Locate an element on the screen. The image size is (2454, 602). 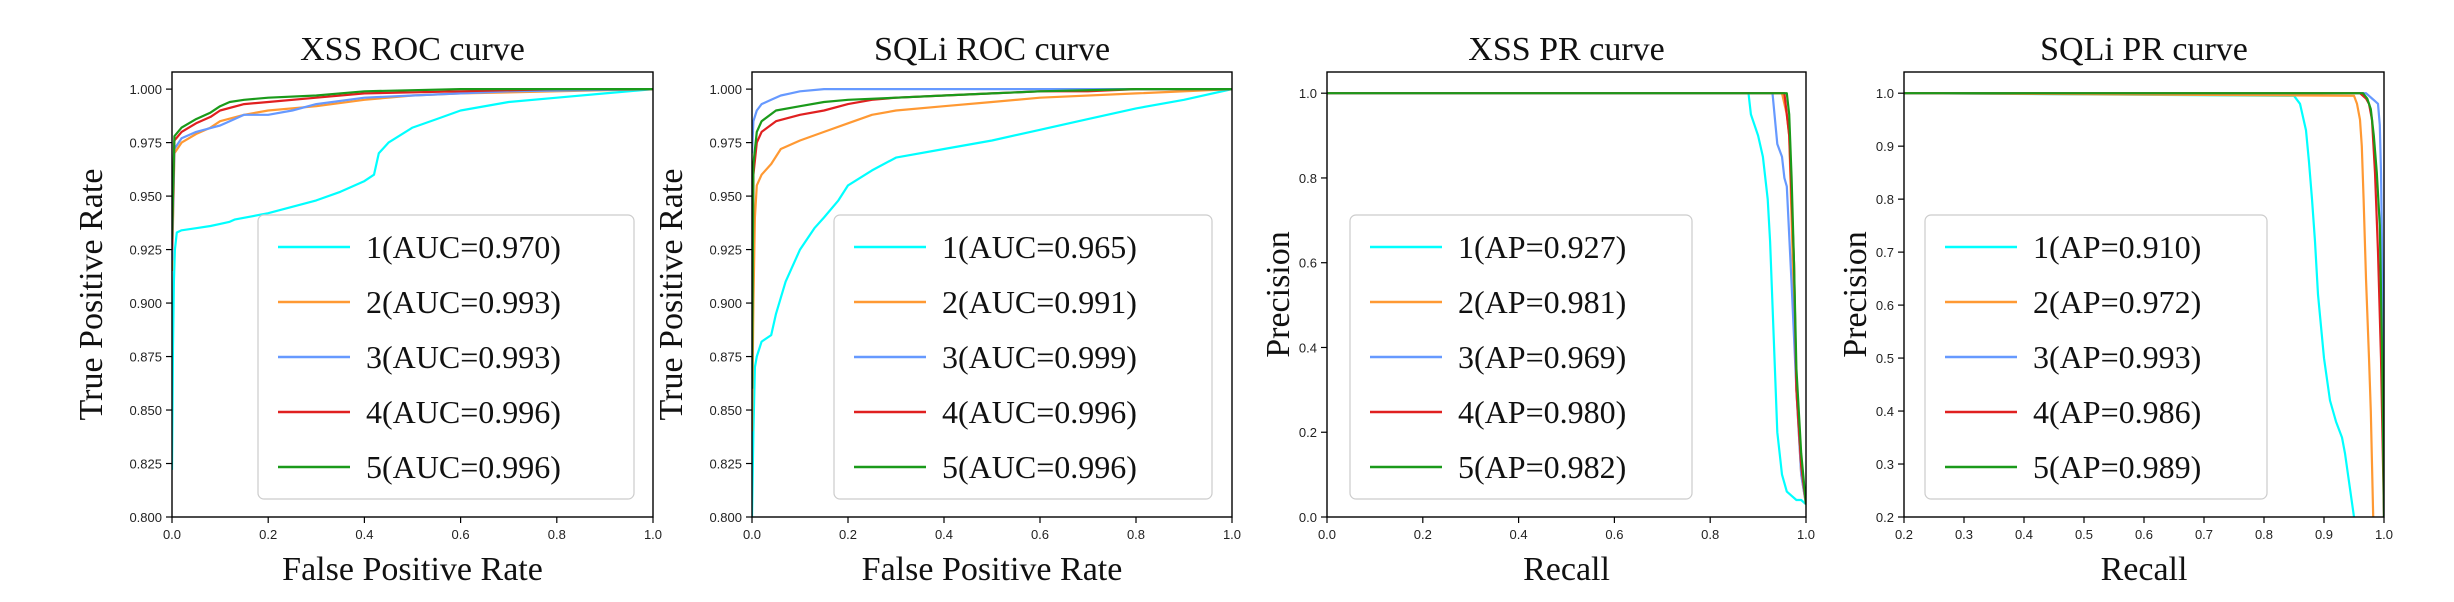
x-tick-label: 0.7 is located at coordinates (2204, 534).